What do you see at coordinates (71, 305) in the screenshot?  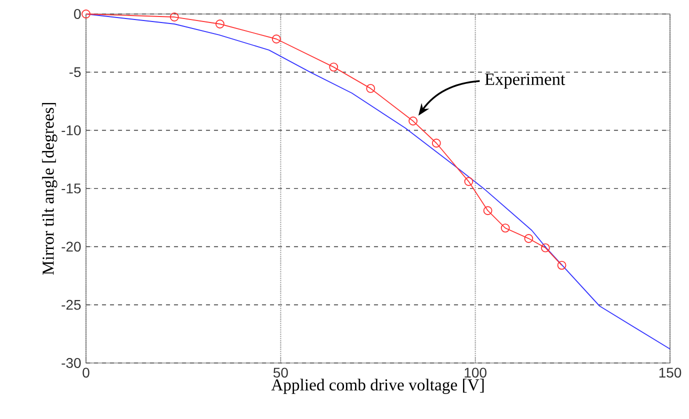 I see `y-tick-label: -25` at bounding box center [71, 305].